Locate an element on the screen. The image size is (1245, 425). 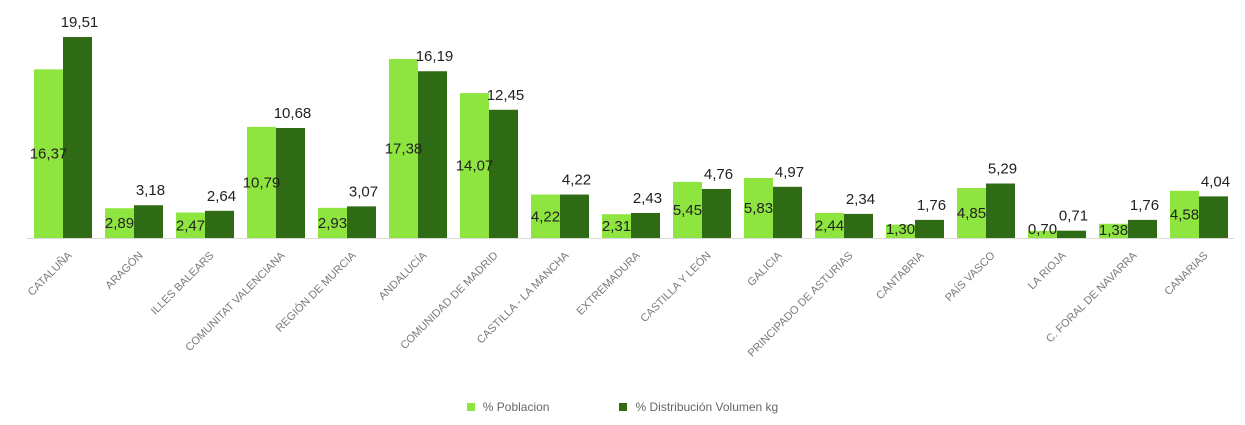
data-label-volumen: 3,07 is located at coordinates (363, 191).